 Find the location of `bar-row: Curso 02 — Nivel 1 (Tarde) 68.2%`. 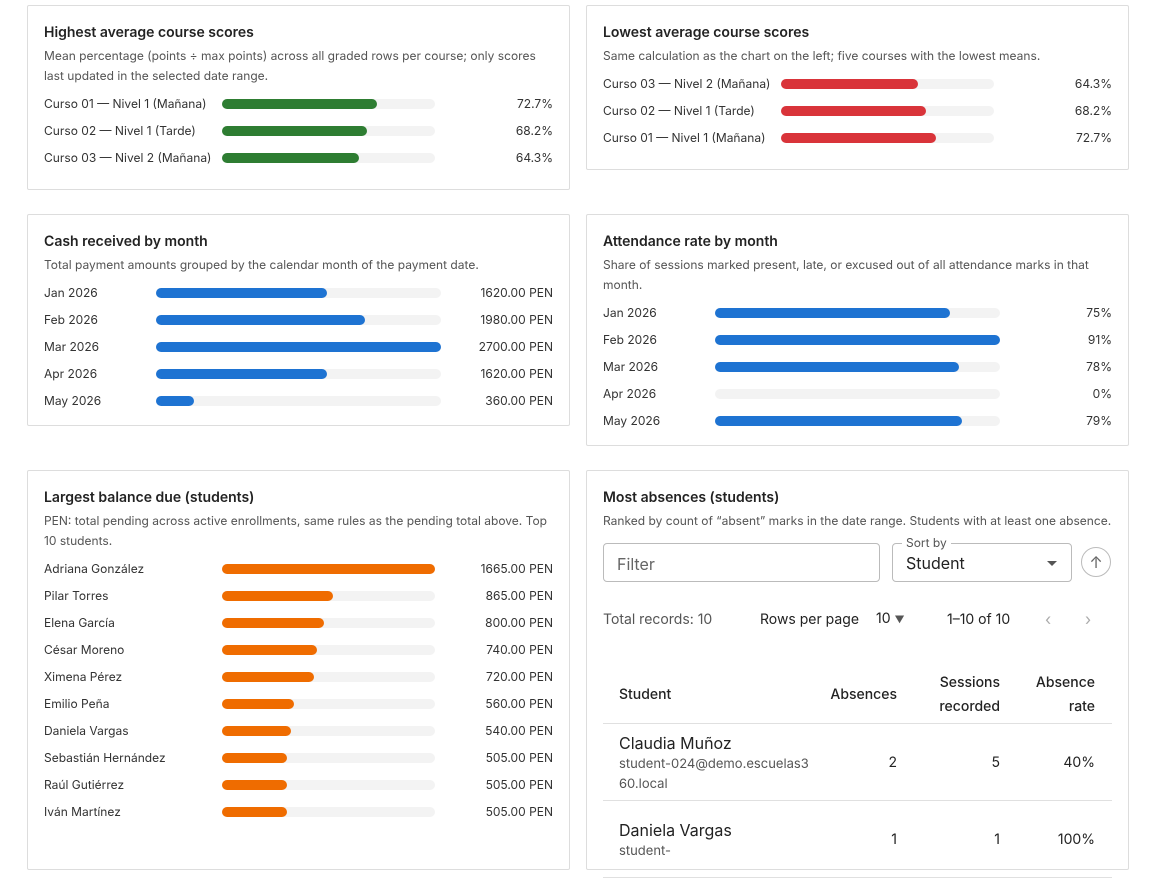

bar-row: Curso 02 — Nivel 1 (Tarde) 68.2% is located at coordinates (857, 110).